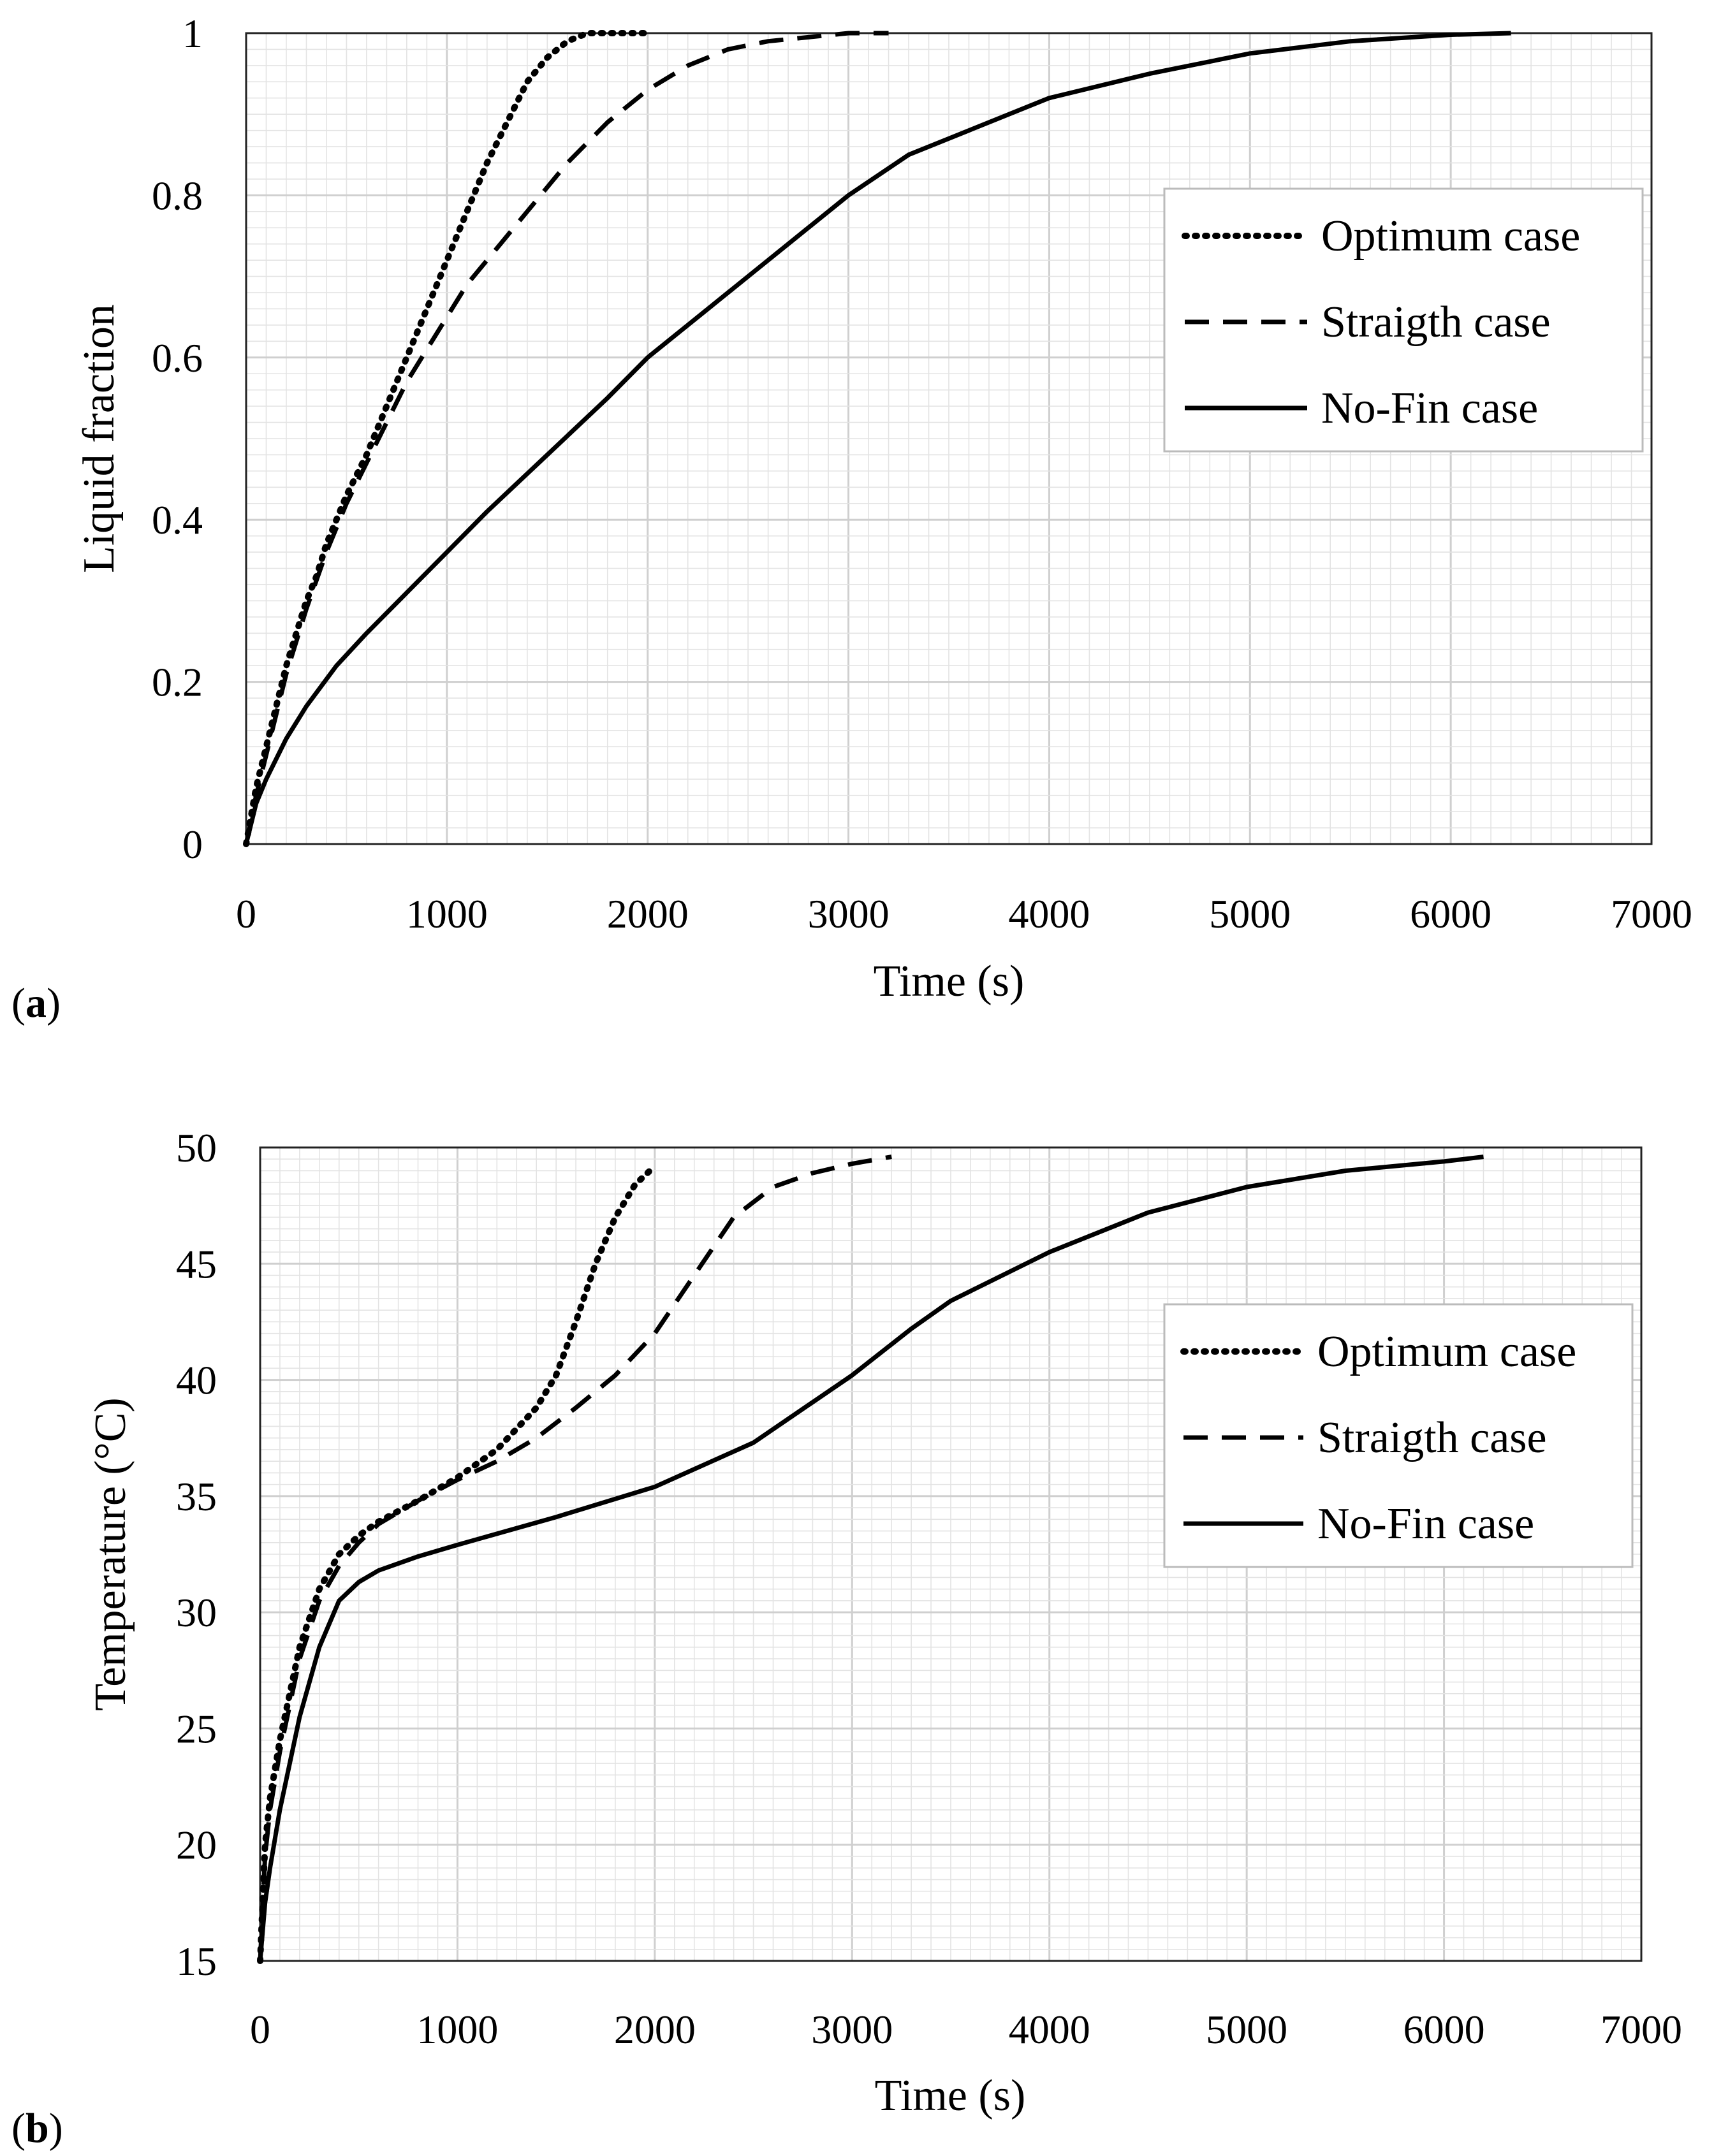  Describe the element at coordinates (196, 1612) in the screenshot. I see `y-tick-label: 30` at that location.